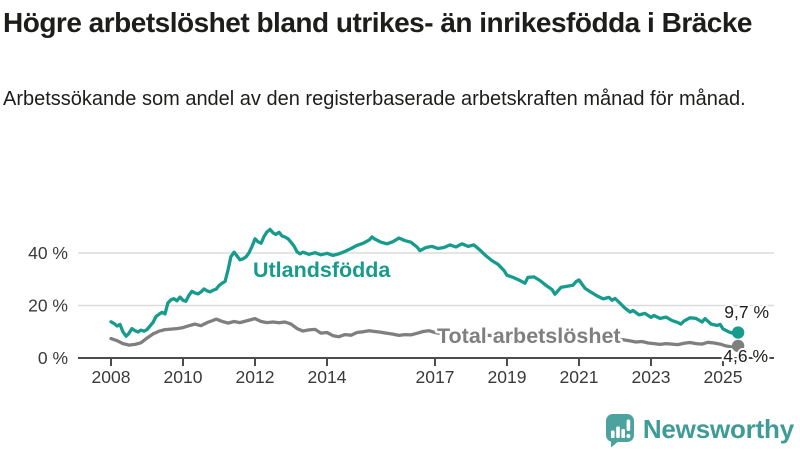 Image resolution: width=800 pixels, height=450 pixels. What do you see at coordinates (723, 377) in the screenshot?
I see `x-tick-label: 2025` at bounding box center [723, 377].